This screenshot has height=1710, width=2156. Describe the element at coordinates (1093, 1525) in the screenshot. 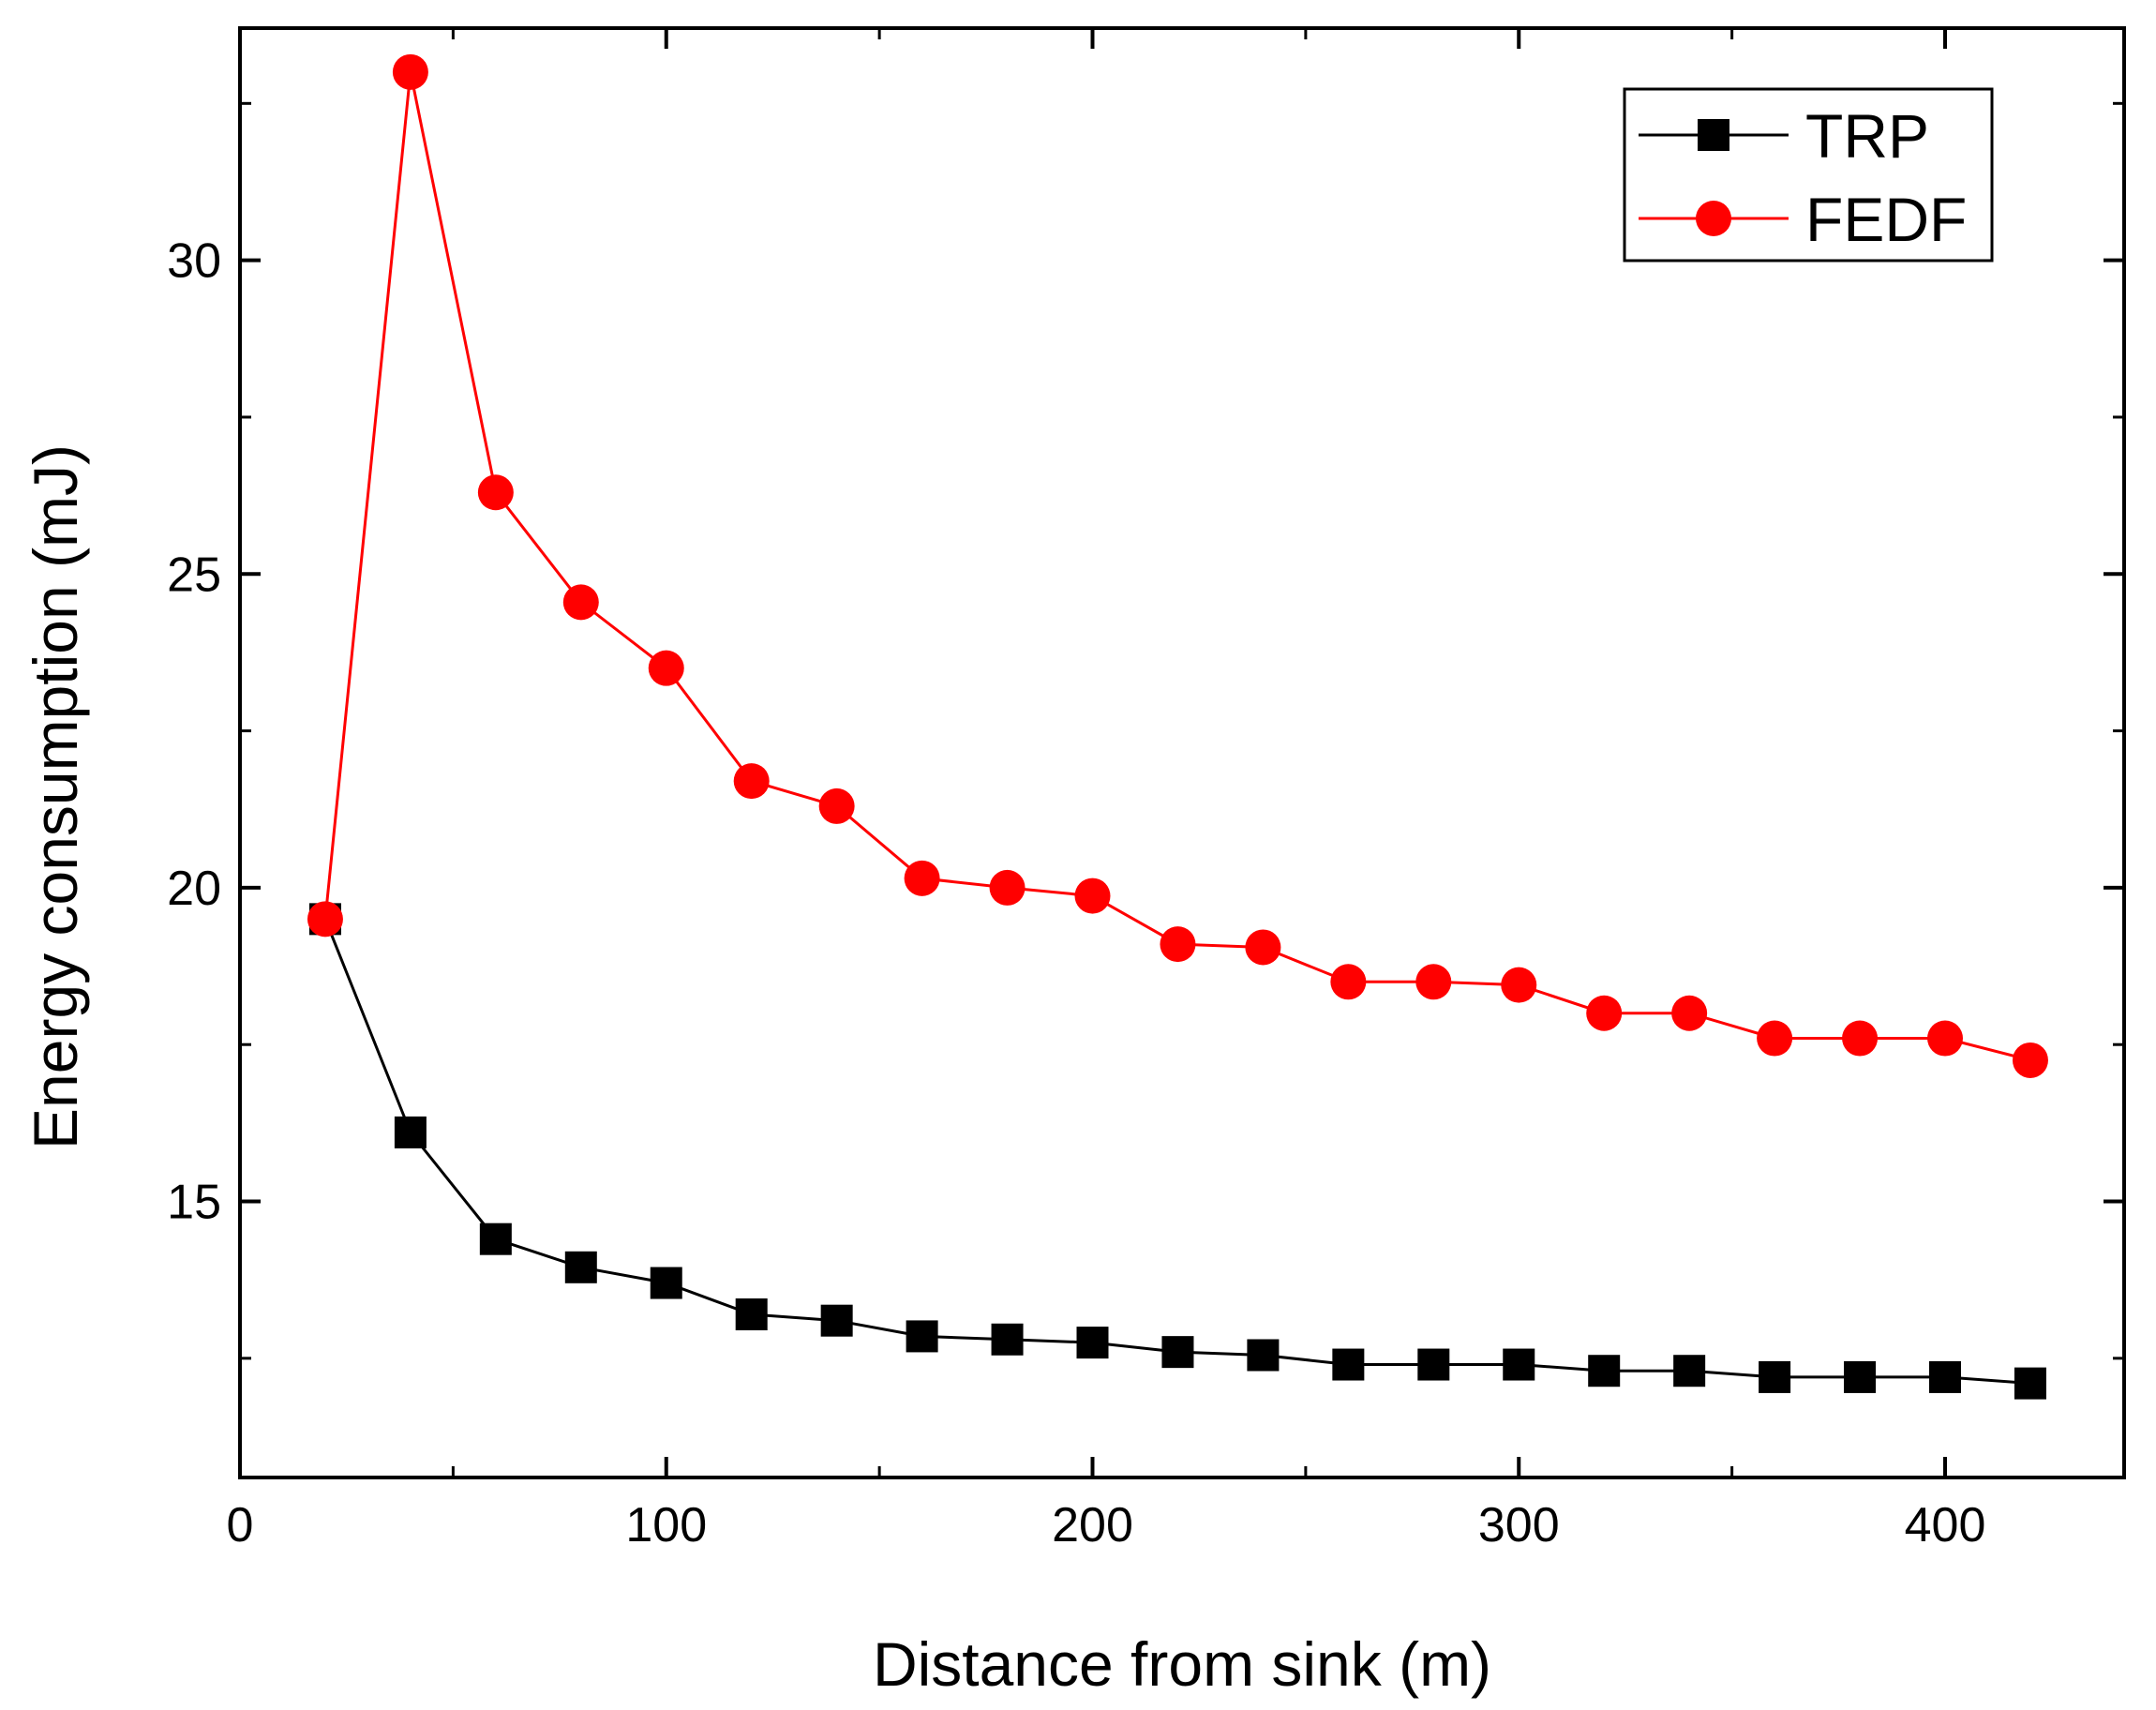

I see `x-tick-label-200: 200` at that location.